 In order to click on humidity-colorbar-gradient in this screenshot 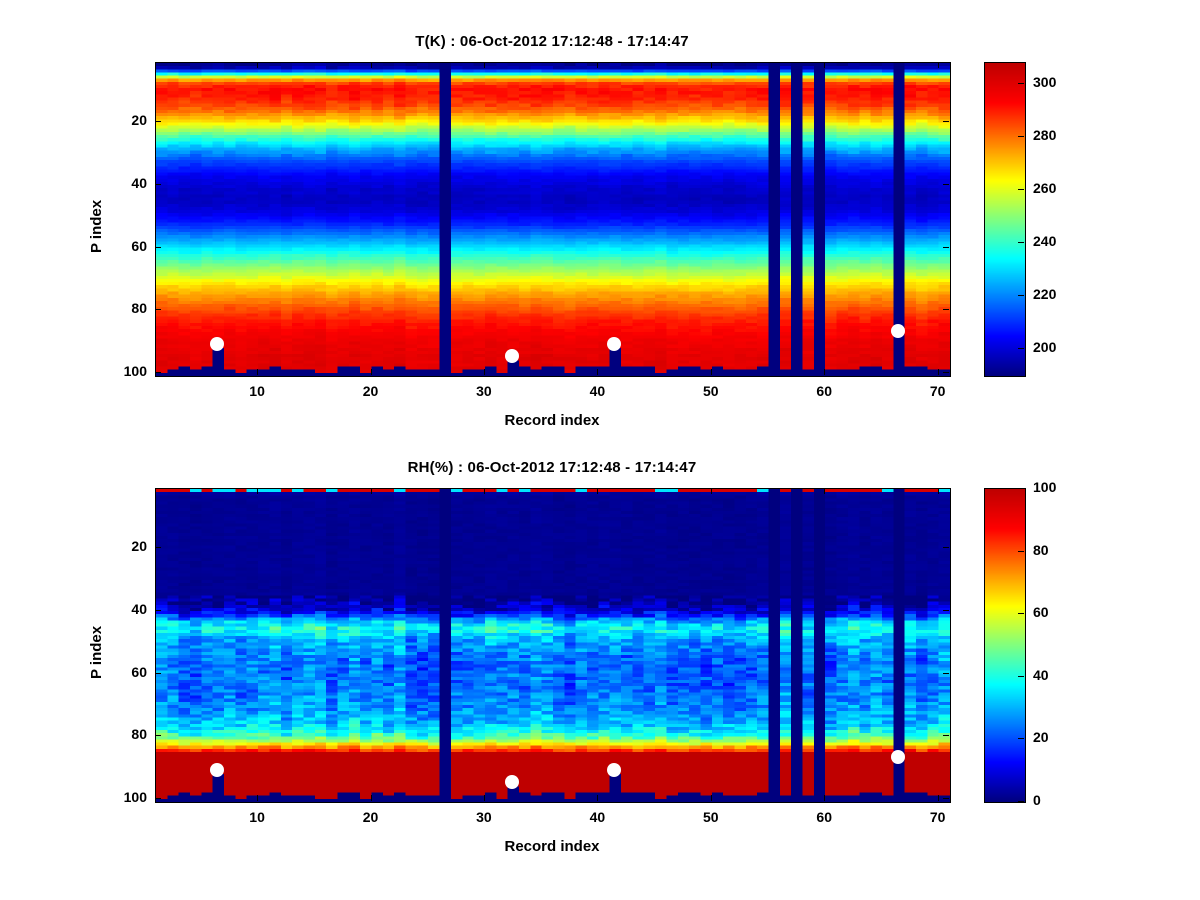, I will do `click(1005, 645)`.